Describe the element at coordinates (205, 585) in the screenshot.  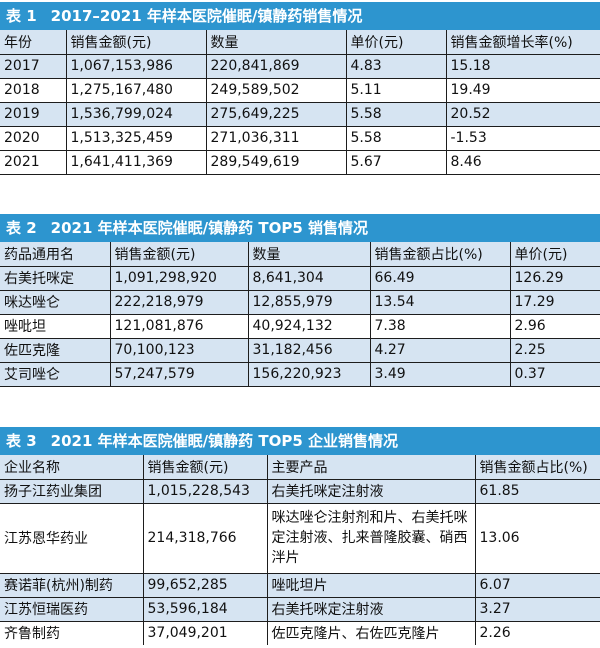
I see `table-cell: 99,652,285` at that location.